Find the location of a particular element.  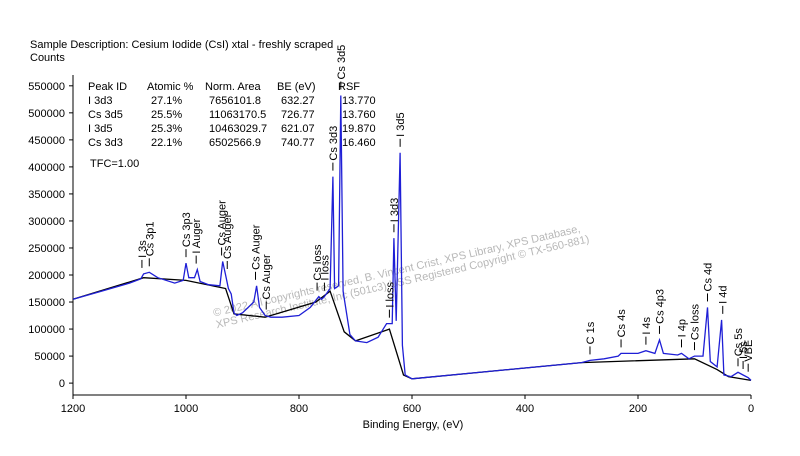

table-cell: 6502566.9 is located at coordinates (235, 143).